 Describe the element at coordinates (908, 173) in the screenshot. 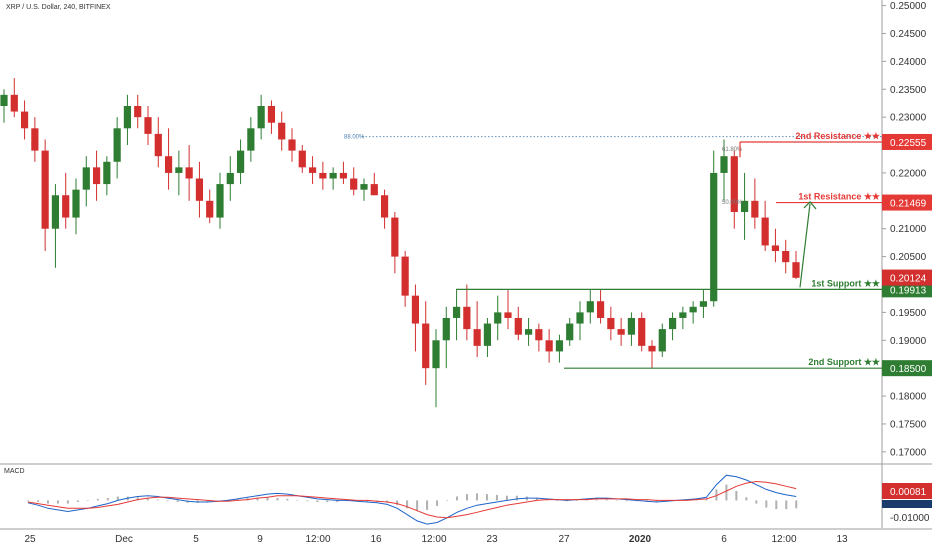

I see `price-tick-label: 0.22000` at that location.